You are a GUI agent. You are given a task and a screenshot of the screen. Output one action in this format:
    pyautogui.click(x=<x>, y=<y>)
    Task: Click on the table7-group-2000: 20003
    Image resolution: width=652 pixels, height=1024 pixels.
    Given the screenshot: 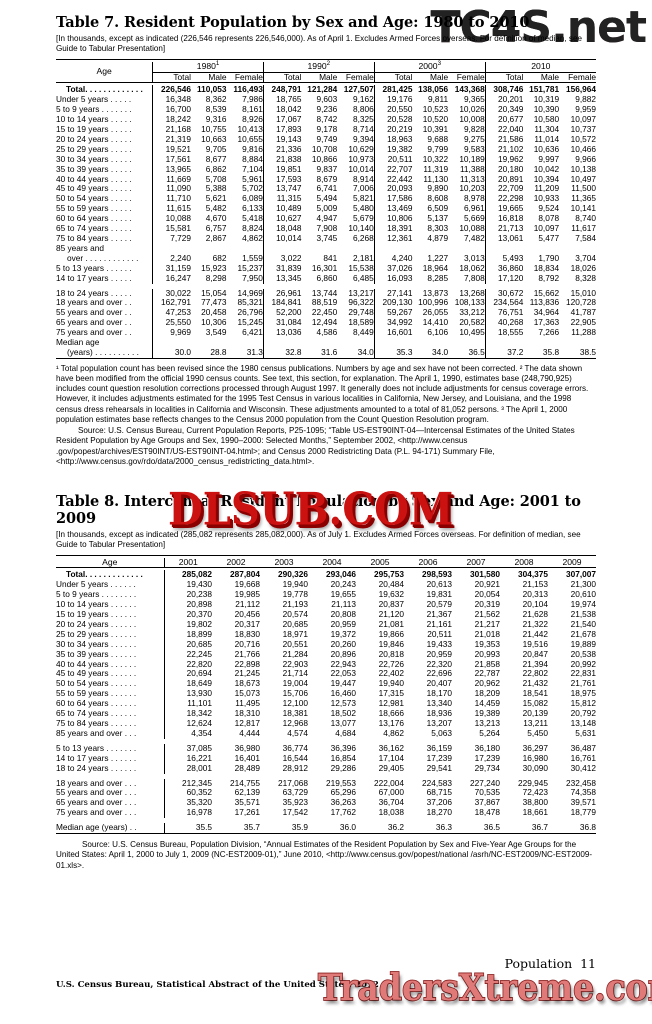 What is the action you would take?
    pyautogui.click(x=429, y=66)
    